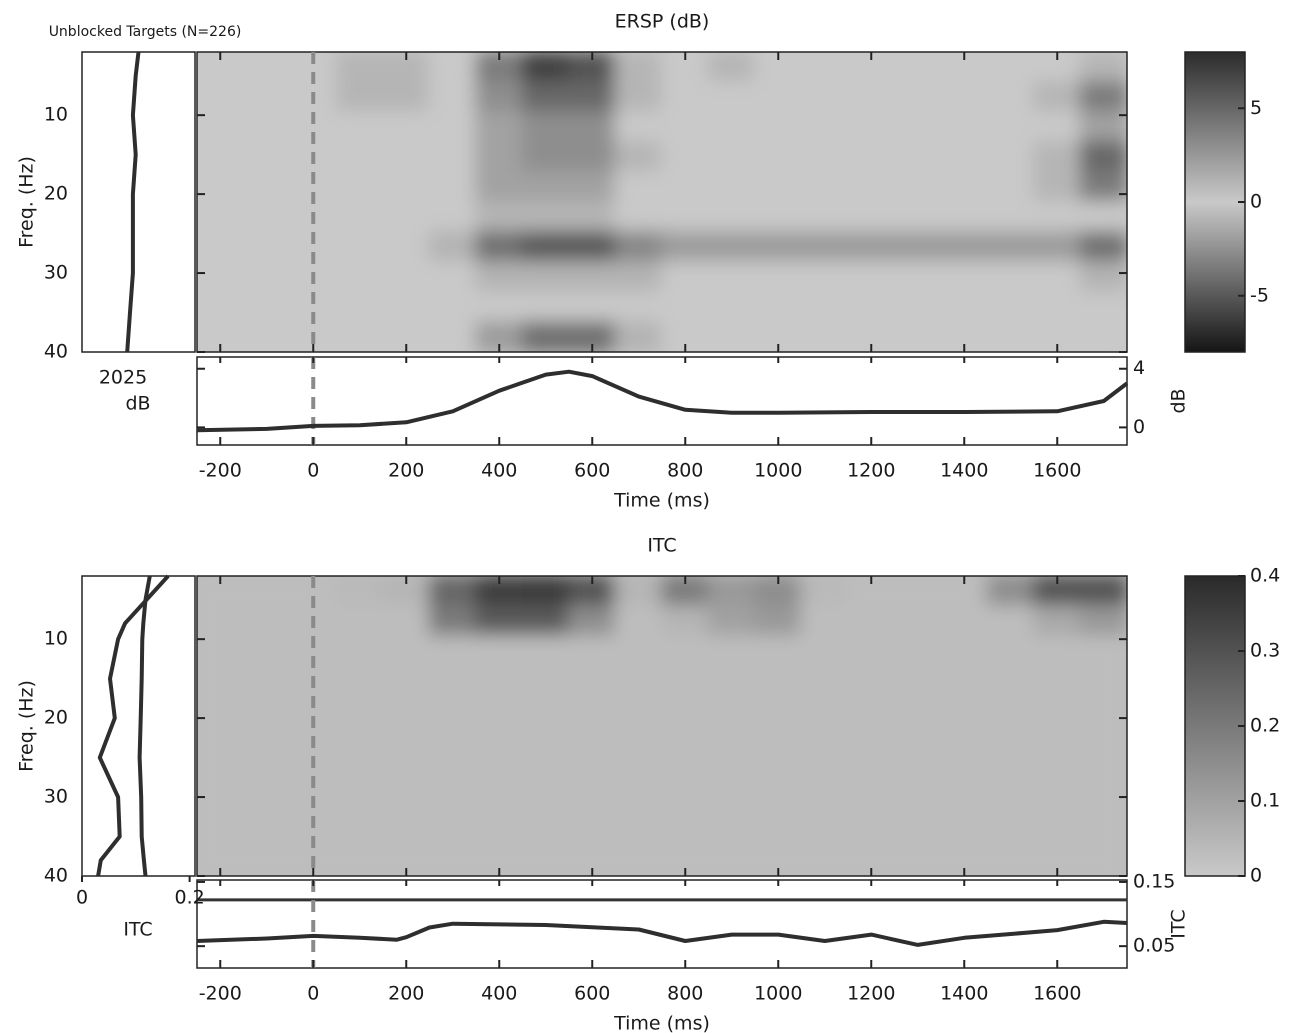 This screenshot has width=1291, height=1033. What do you see at coordinates (1215, 202) in the screenshot?
I see `colorbar` at bounding box center [1215, 202].